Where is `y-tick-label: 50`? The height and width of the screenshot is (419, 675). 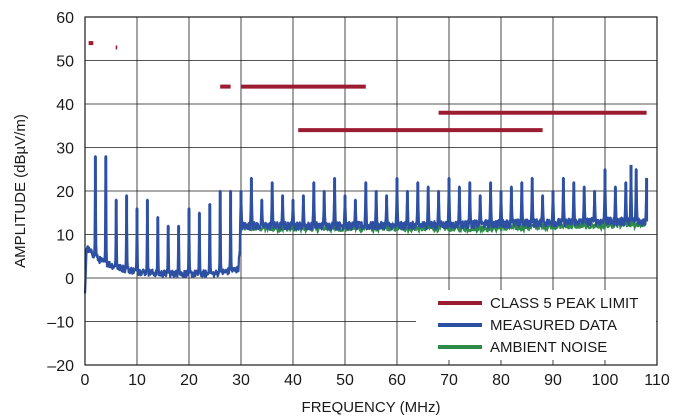
y-tick-label: 50 is located at coordinates (65, 62).